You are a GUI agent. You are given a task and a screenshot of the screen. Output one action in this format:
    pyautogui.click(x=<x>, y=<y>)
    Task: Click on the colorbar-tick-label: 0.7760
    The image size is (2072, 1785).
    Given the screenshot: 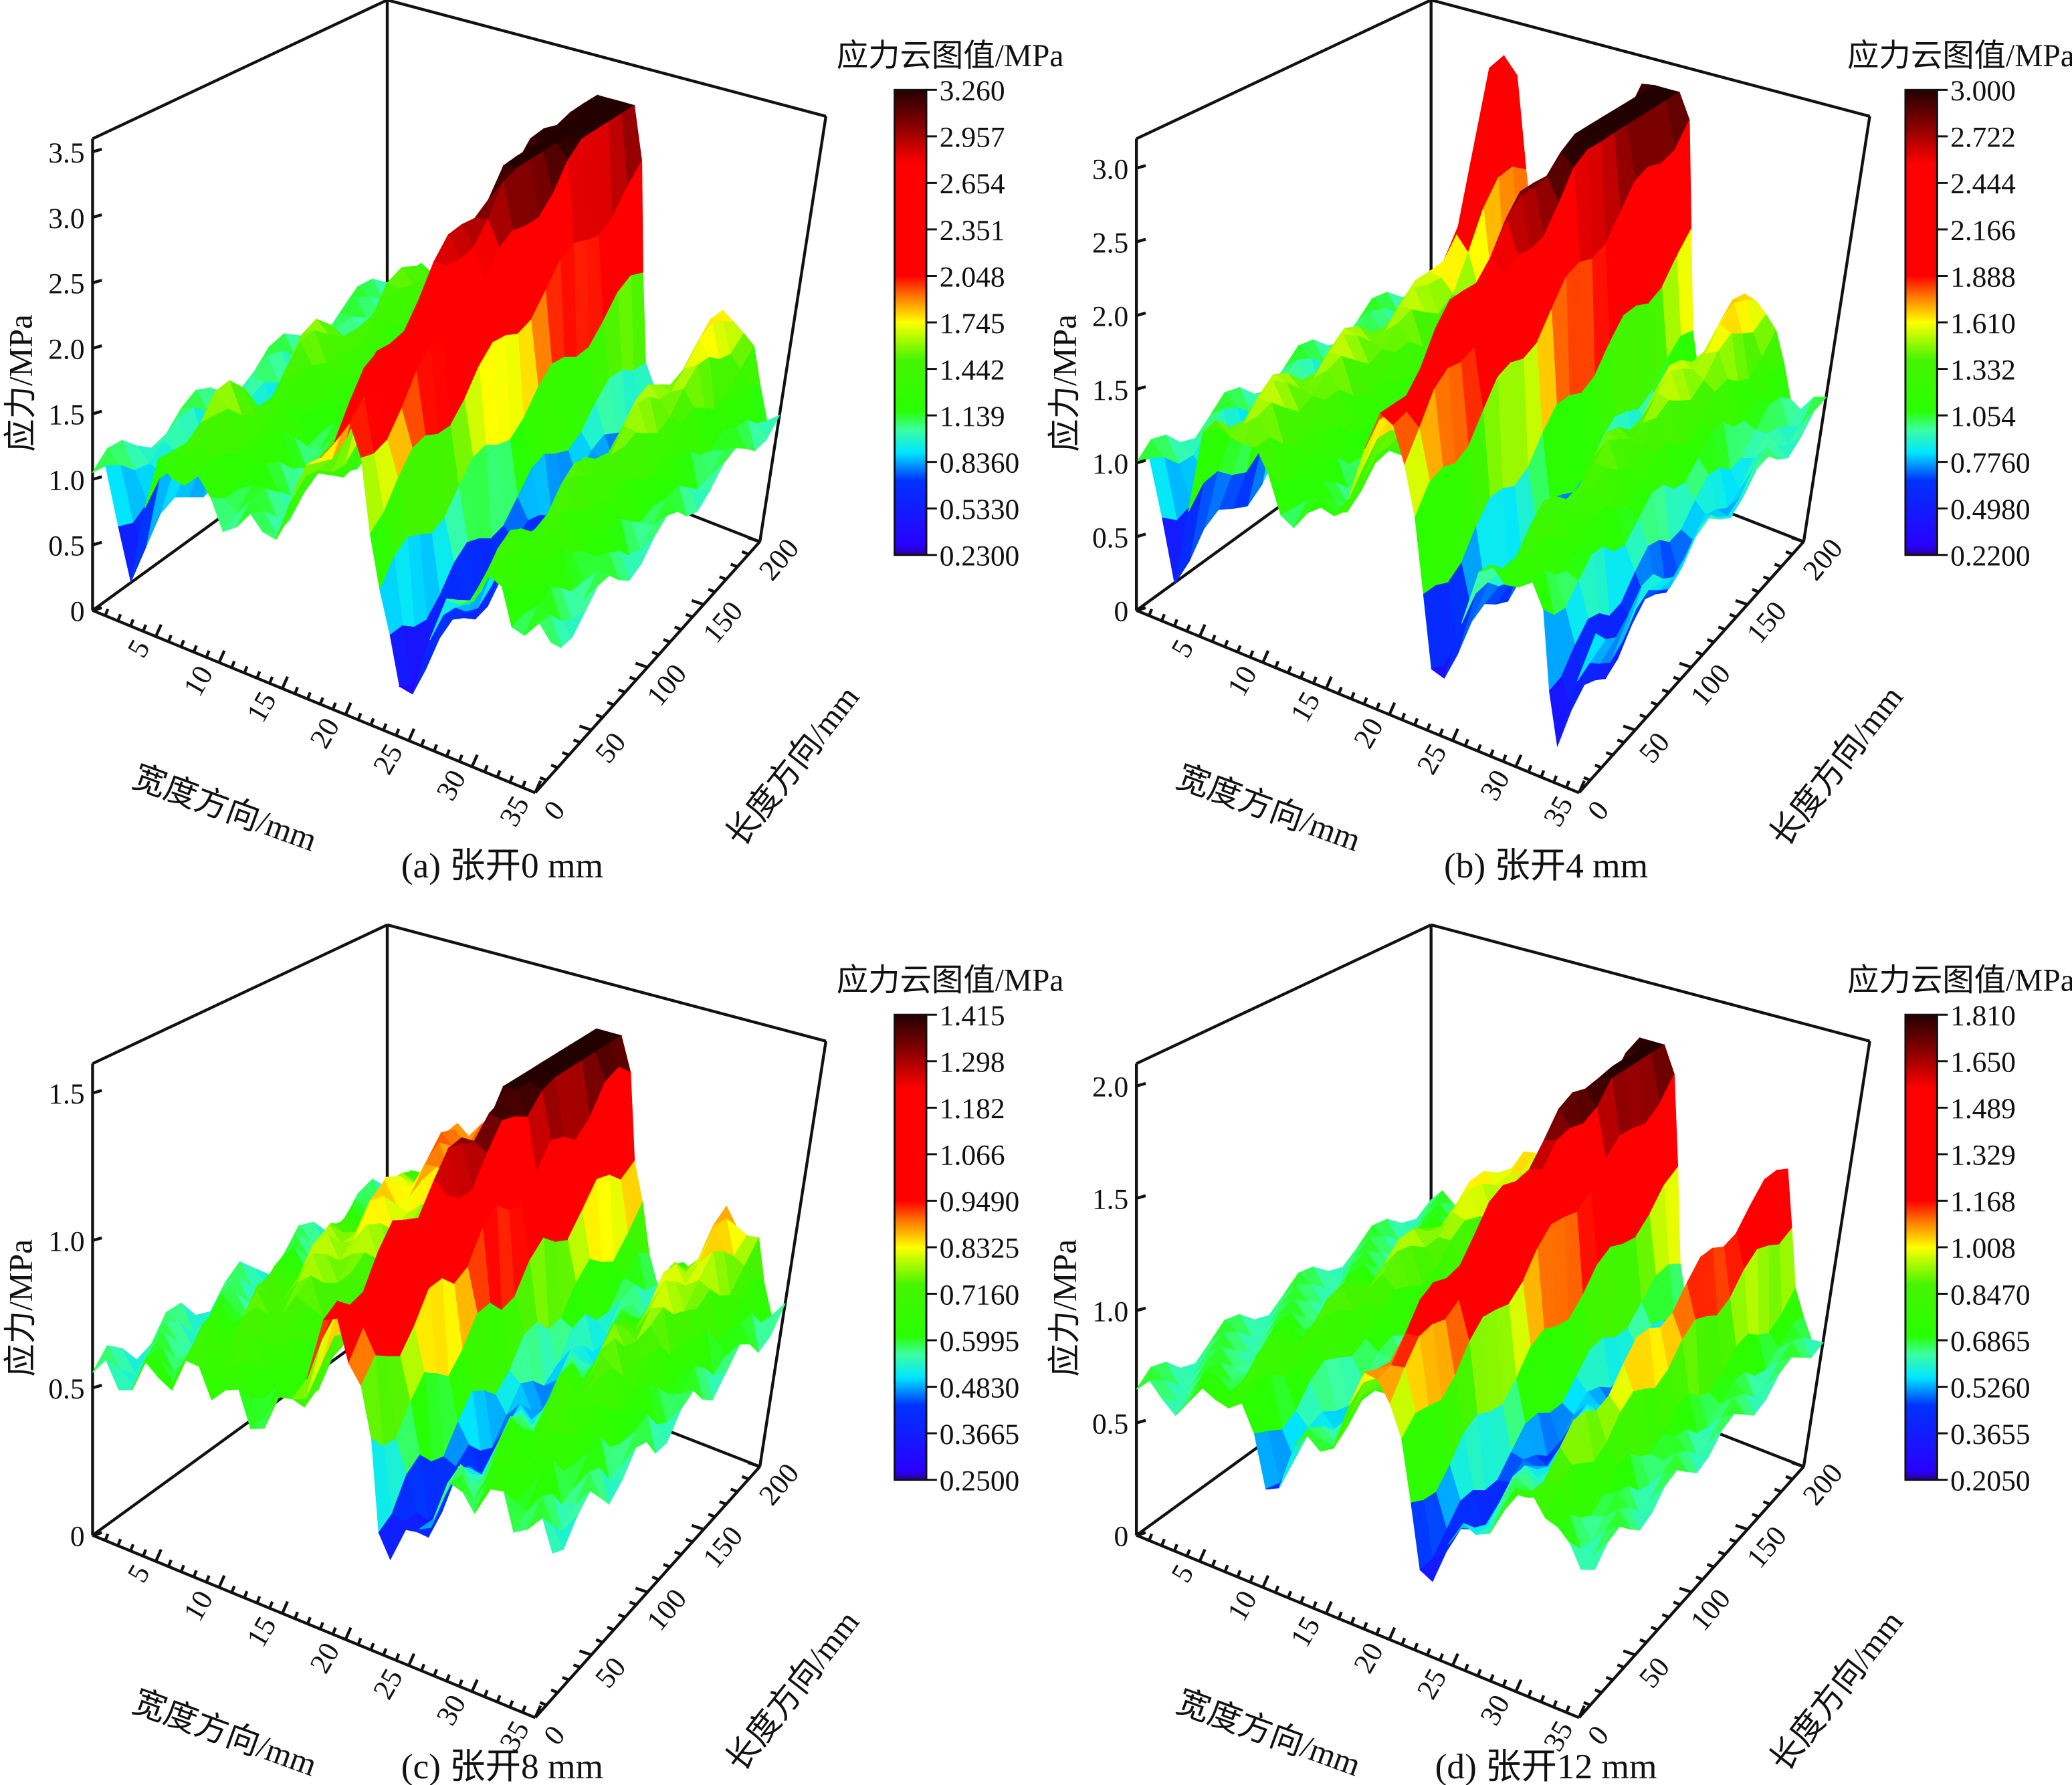 What is the action you would take?
    pyautogui.click(x=1991, y=463)
    